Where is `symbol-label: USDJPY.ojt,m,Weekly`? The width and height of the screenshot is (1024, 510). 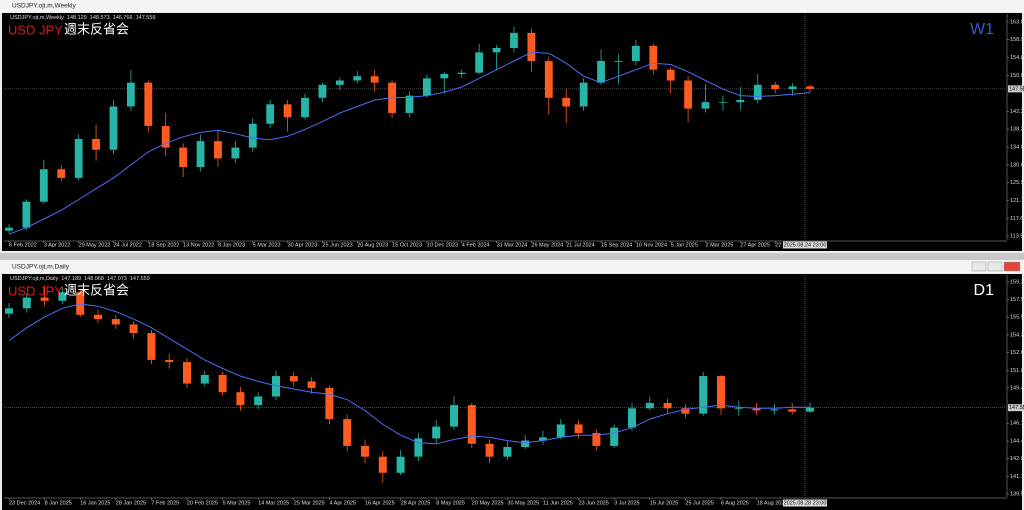 symbol-label: USDJPY.ojt,m,Weekly is located at coordinates (37, 18).